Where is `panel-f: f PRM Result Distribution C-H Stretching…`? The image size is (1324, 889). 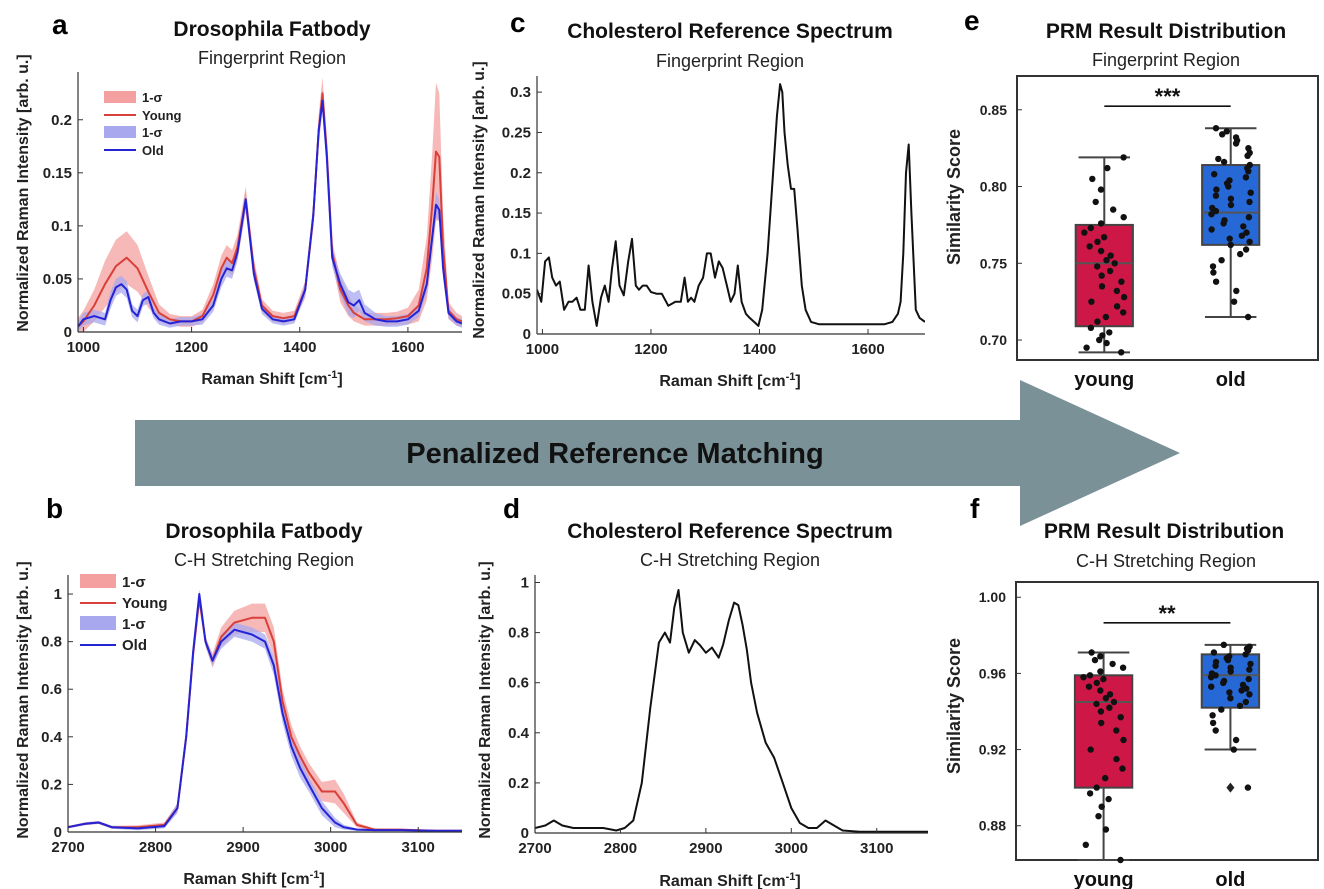
panel-f: f PRM Result Distribution C-H Stretching… is located at coordinates (1131, 691).